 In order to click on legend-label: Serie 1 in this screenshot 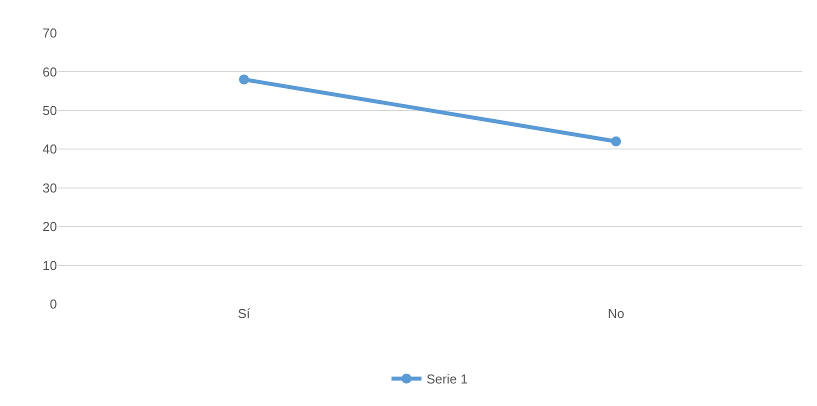, I will do `click(447, 379)`.